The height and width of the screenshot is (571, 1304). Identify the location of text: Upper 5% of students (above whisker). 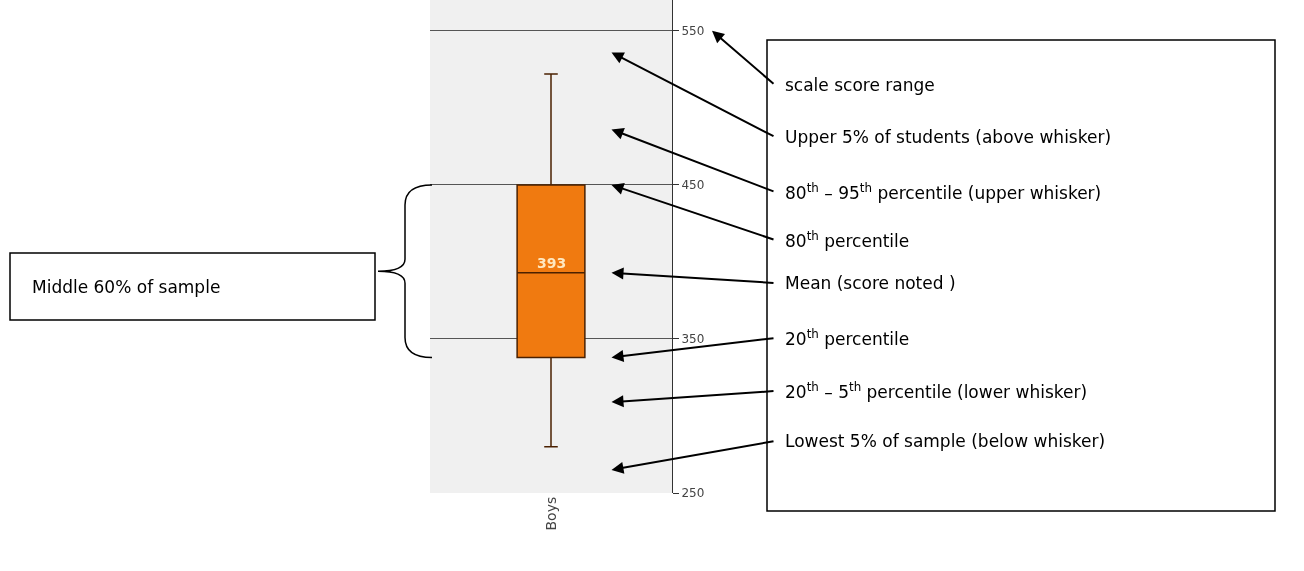
(948, 137).